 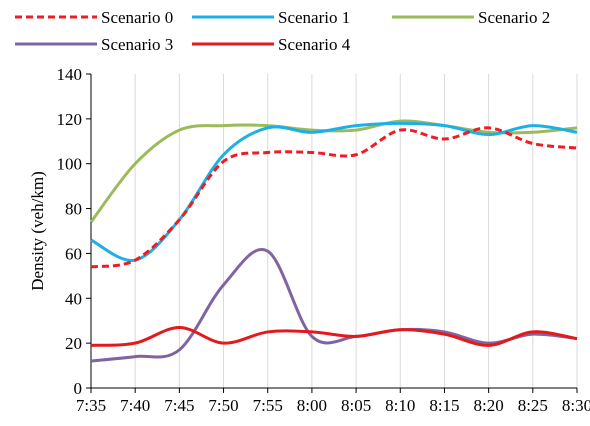 I want to click on x-tick-label: 8:25, so click(x=533, y=405).